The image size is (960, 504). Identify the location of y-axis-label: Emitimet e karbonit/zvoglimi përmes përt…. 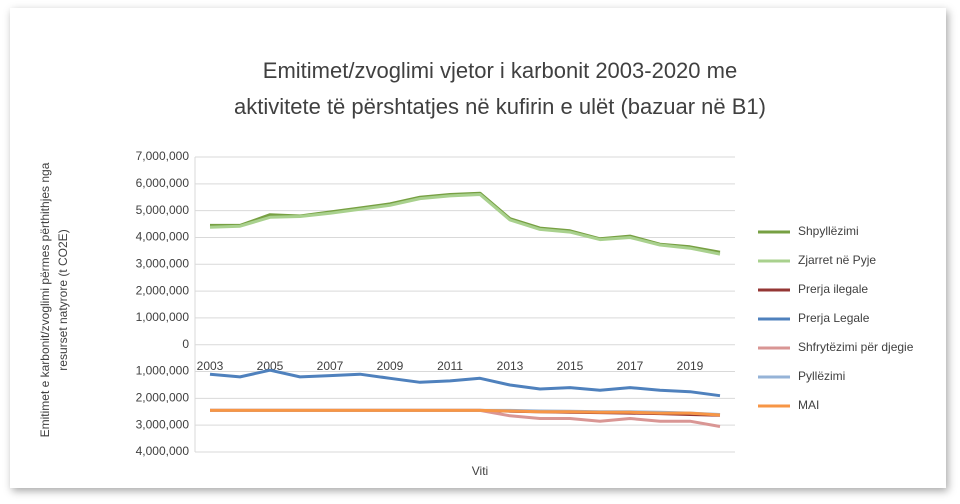
(45, 299).